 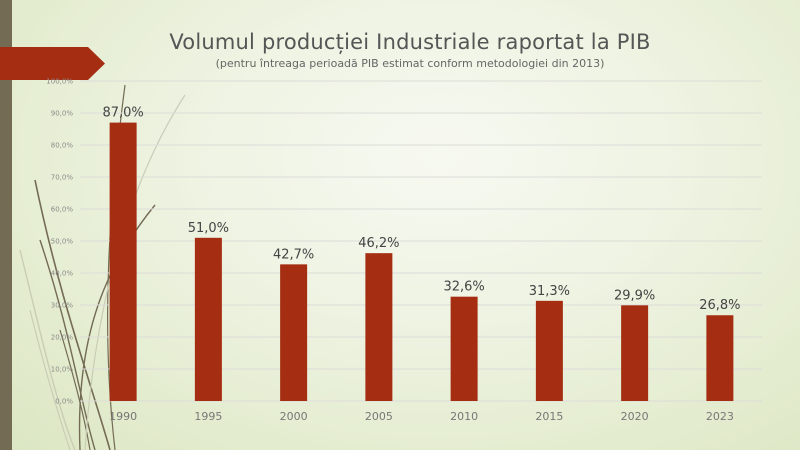 I want to click on side-accent-bar, so click(x=6, y=225).